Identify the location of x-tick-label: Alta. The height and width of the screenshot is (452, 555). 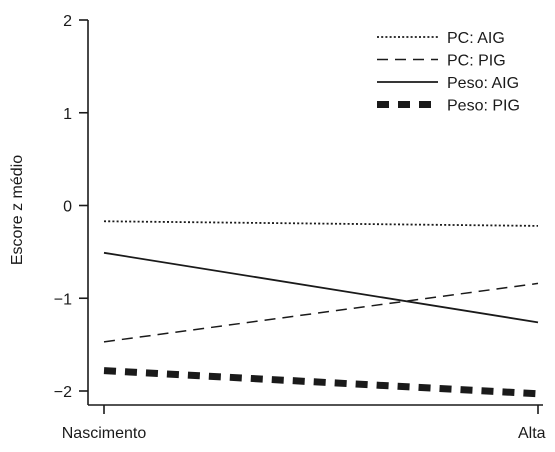
(532, 433).